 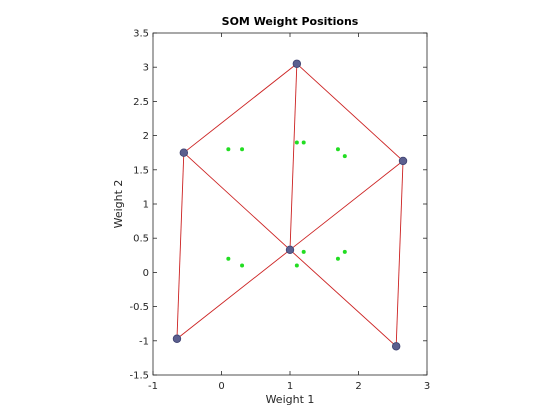 What do you see at coordinates (221, 386) in the screenshot?
I see `x-tick-label: 0` at bounding box center [221, 386].